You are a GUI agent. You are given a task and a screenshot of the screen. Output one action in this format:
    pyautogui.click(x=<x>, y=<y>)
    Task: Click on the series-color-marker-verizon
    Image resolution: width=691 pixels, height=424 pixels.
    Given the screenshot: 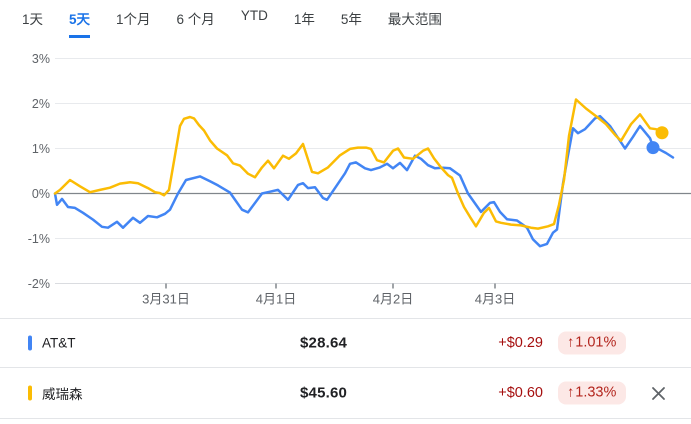 What is the action you would take?
    pyautogui.click(x=30, y=393)
    